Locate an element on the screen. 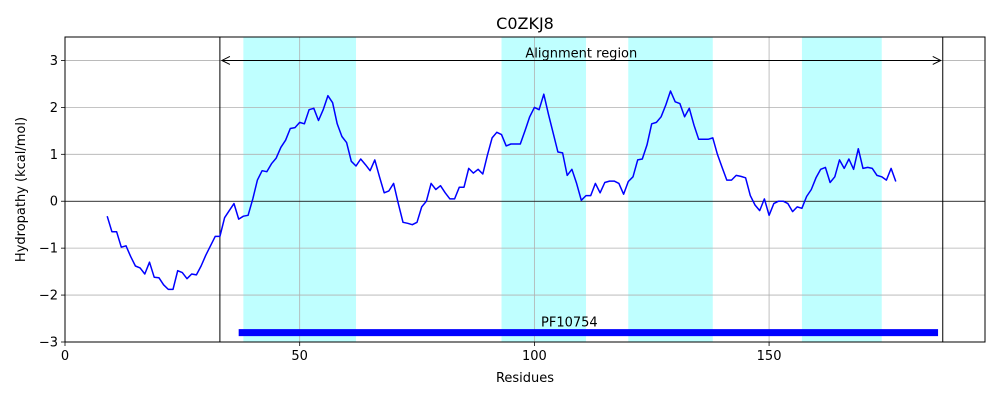 The width and height of the screenshot is (1000, 400). alignment-annotation: Alignment region is located at coordinates (581, 55).